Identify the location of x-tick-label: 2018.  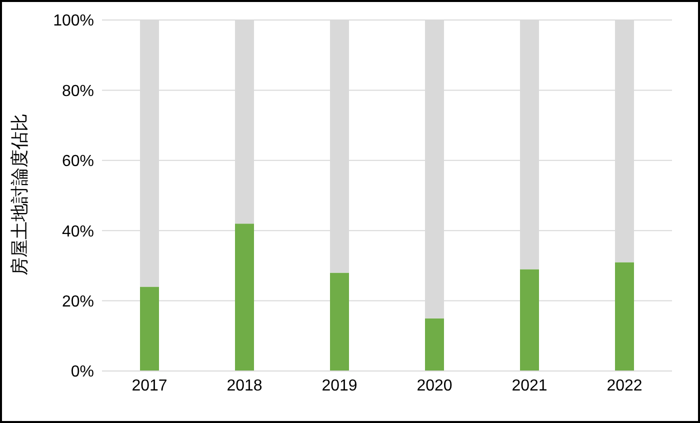
(244, 385).